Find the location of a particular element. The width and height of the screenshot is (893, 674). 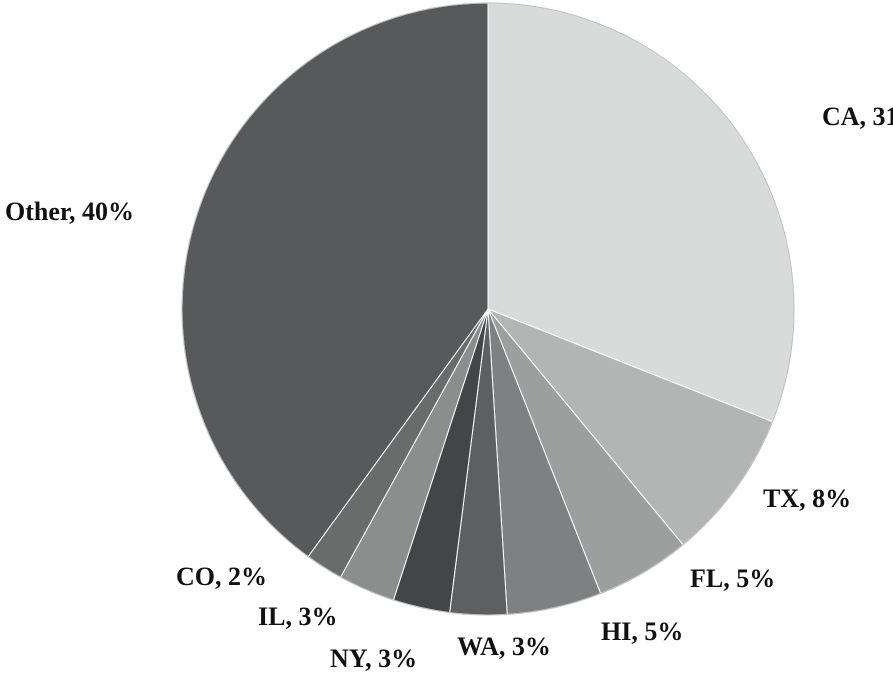

slice-label-tx: TX, 8% is located at coordinates (807, 498).